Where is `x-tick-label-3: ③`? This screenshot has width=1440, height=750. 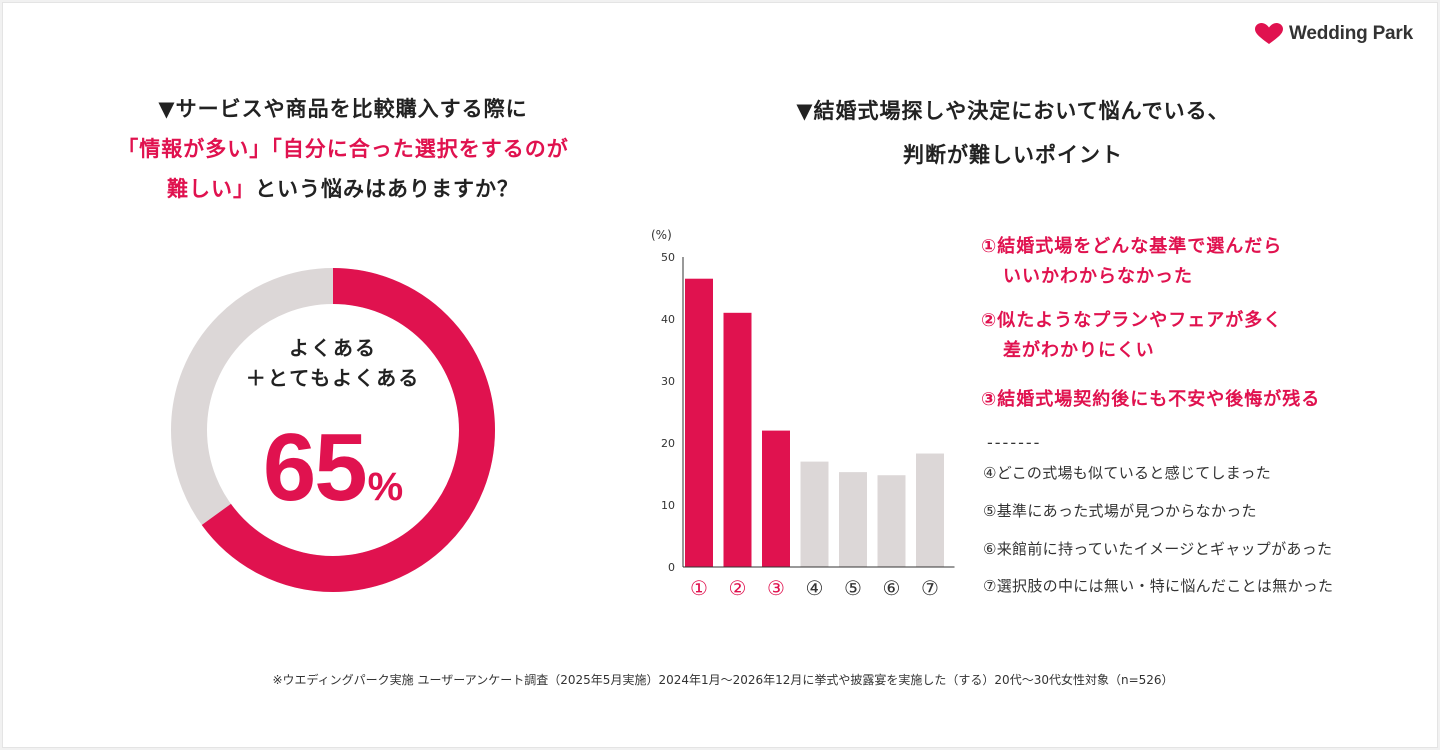
x-tick-label-3: ③ is located at coordinates (776, 588).